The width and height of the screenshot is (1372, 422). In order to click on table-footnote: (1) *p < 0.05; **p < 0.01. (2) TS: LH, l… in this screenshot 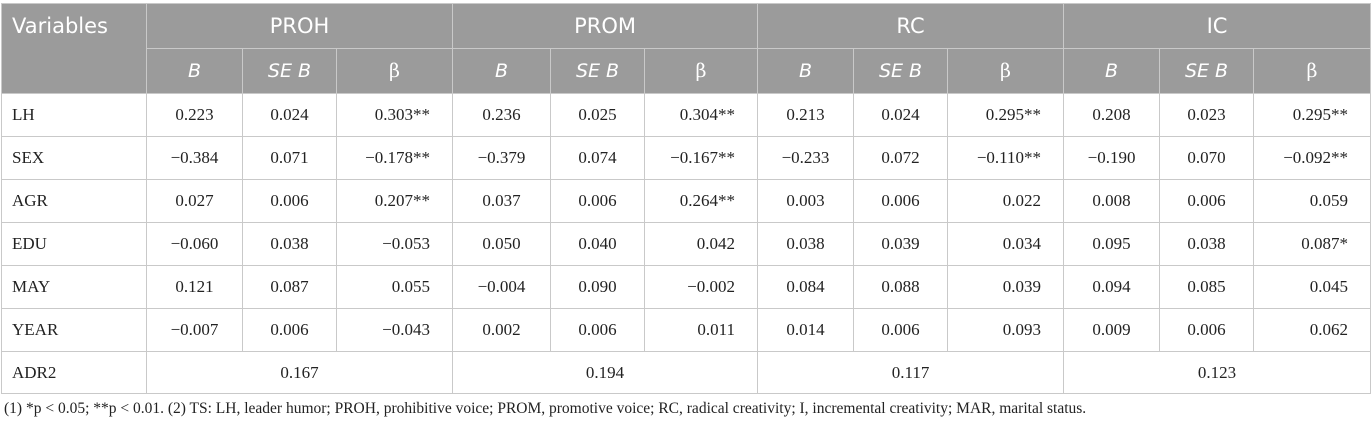, I will do `click(545, 408)`.